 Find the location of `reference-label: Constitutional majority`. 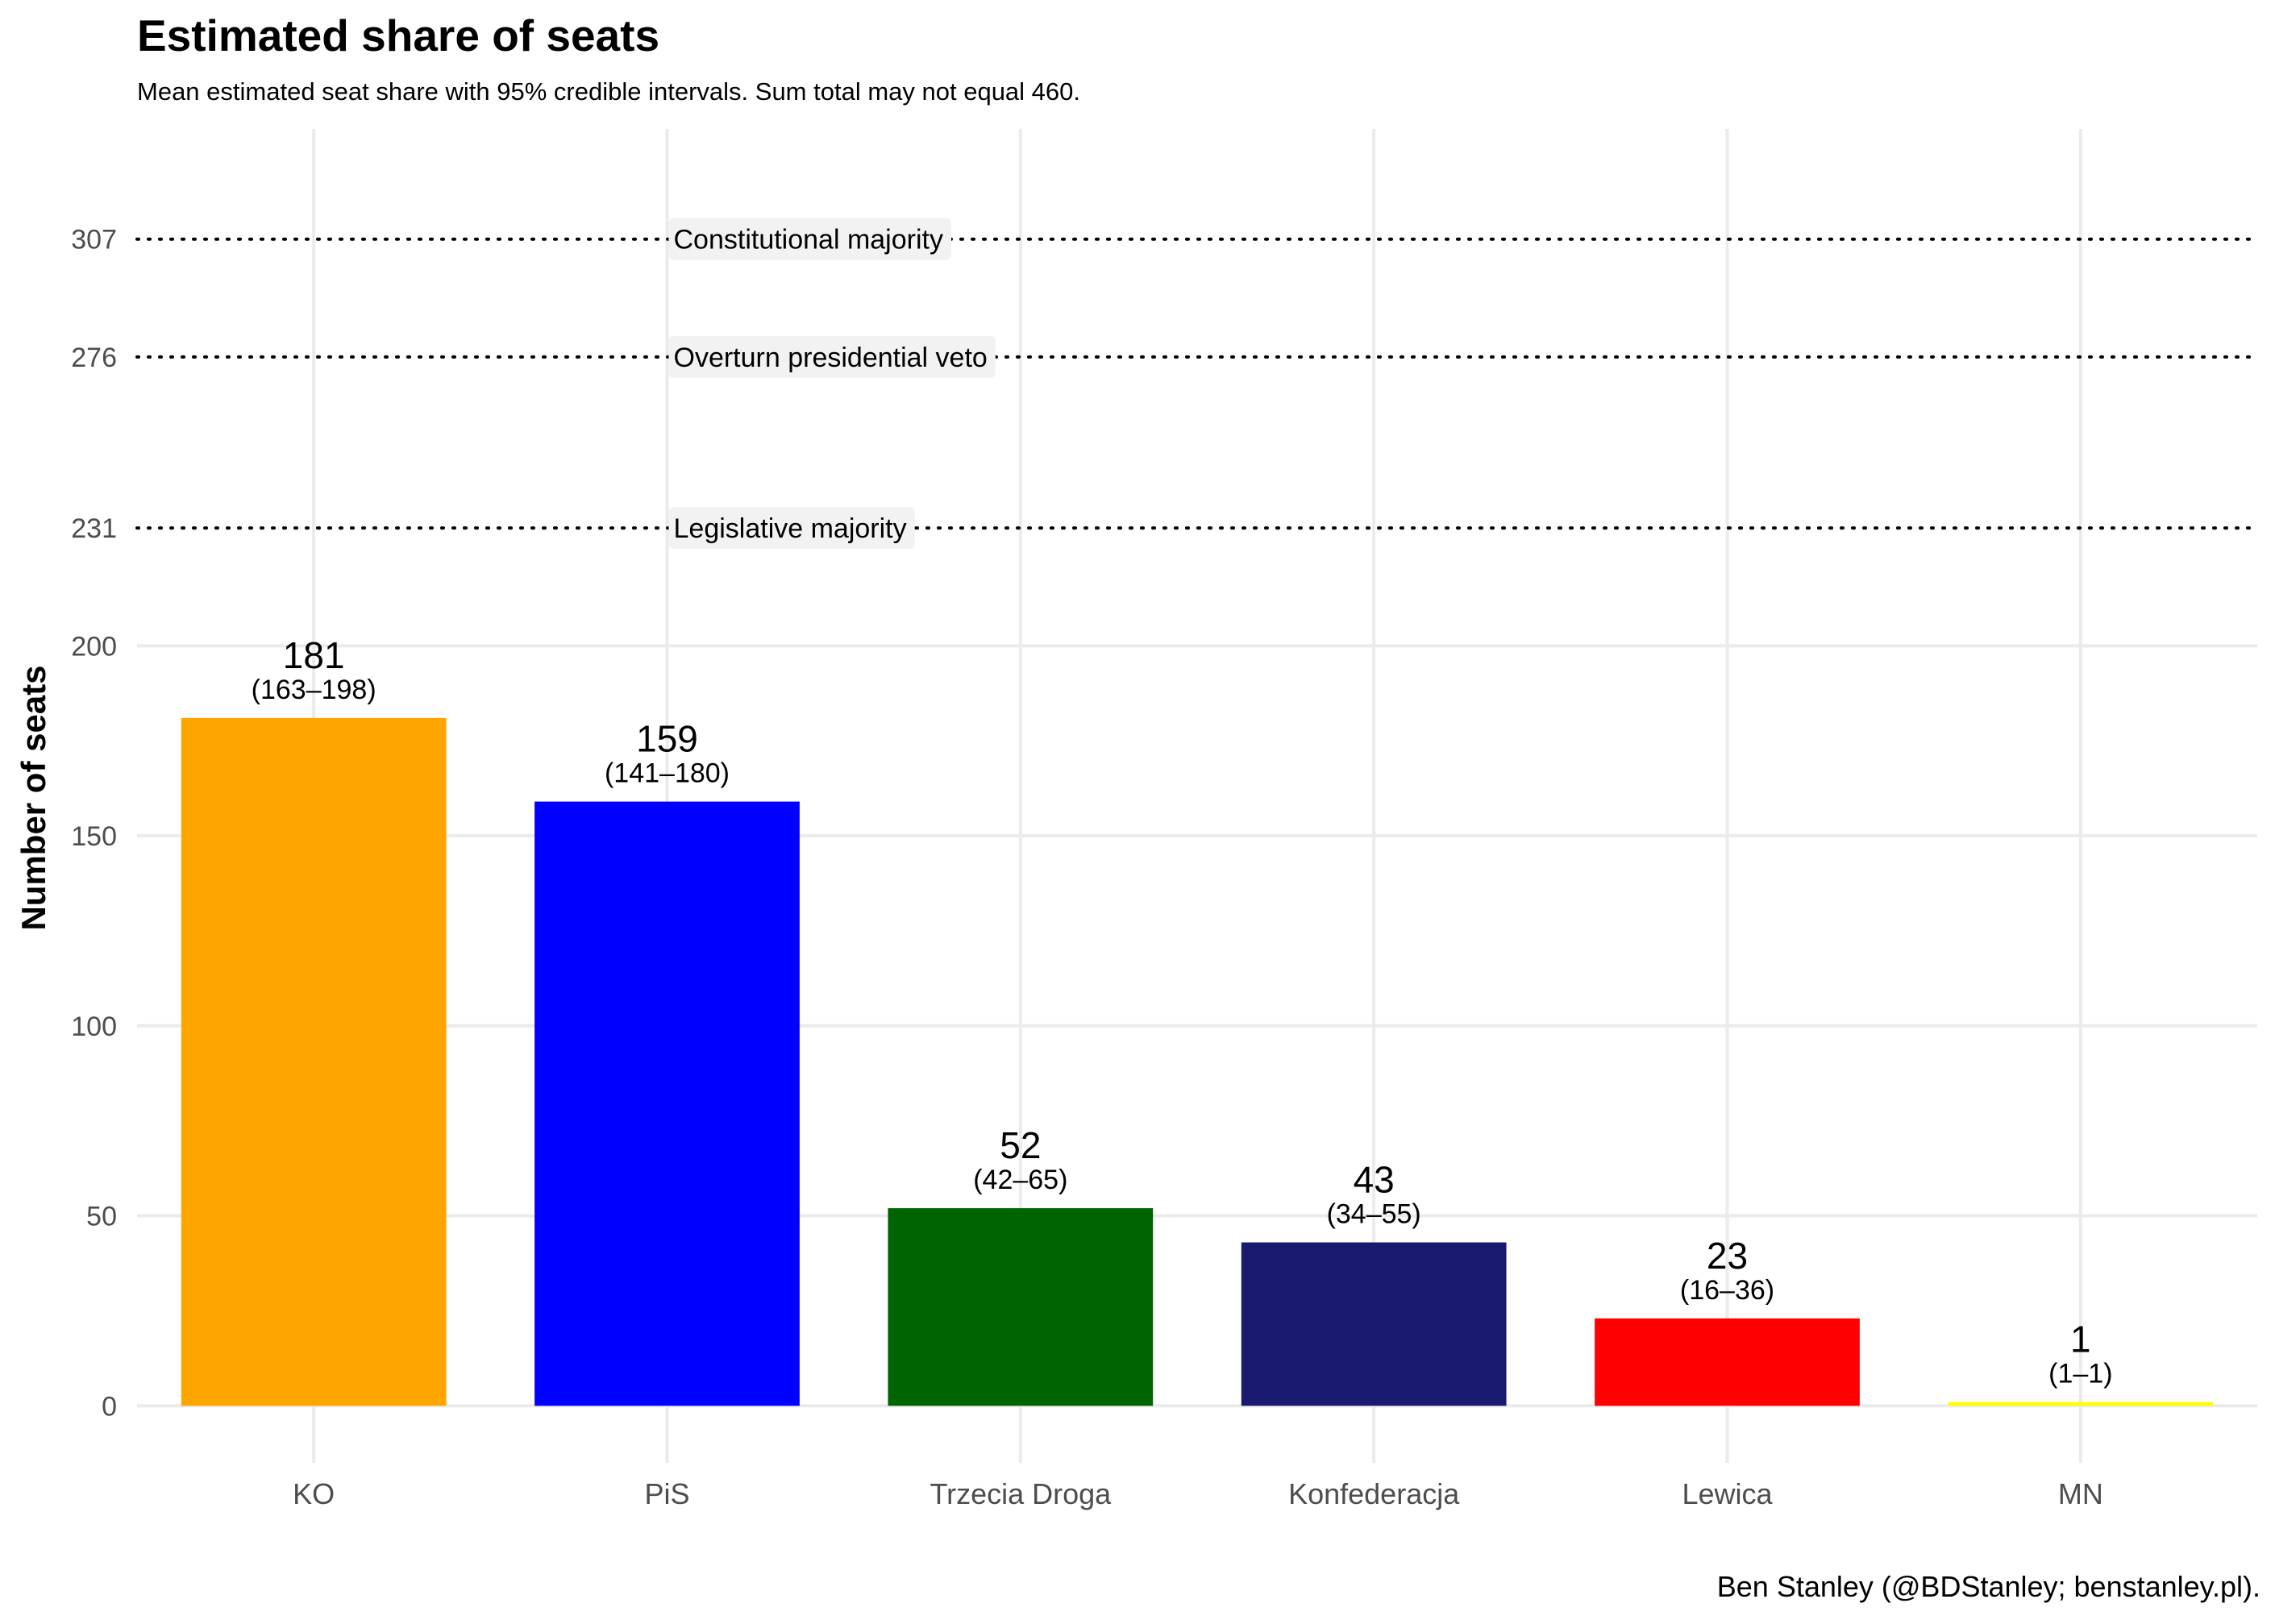

reference-label: Constitutional majority is located at coordinates (808, 240).